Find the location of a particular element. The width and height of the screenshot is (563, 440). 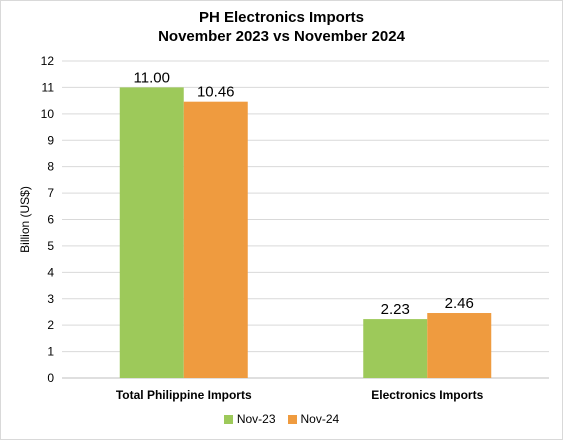

chart-title-line-2: November 2023 vs November 2024 is located at coordinates (281, 36).